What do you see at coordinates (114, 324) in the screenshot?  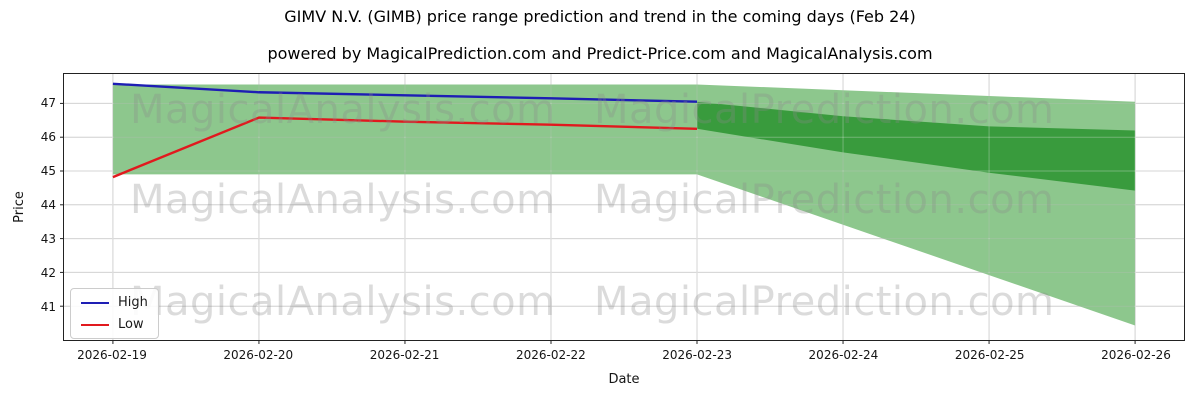 I see `legend-entry-low: Low` at bounding box center [114, 324].